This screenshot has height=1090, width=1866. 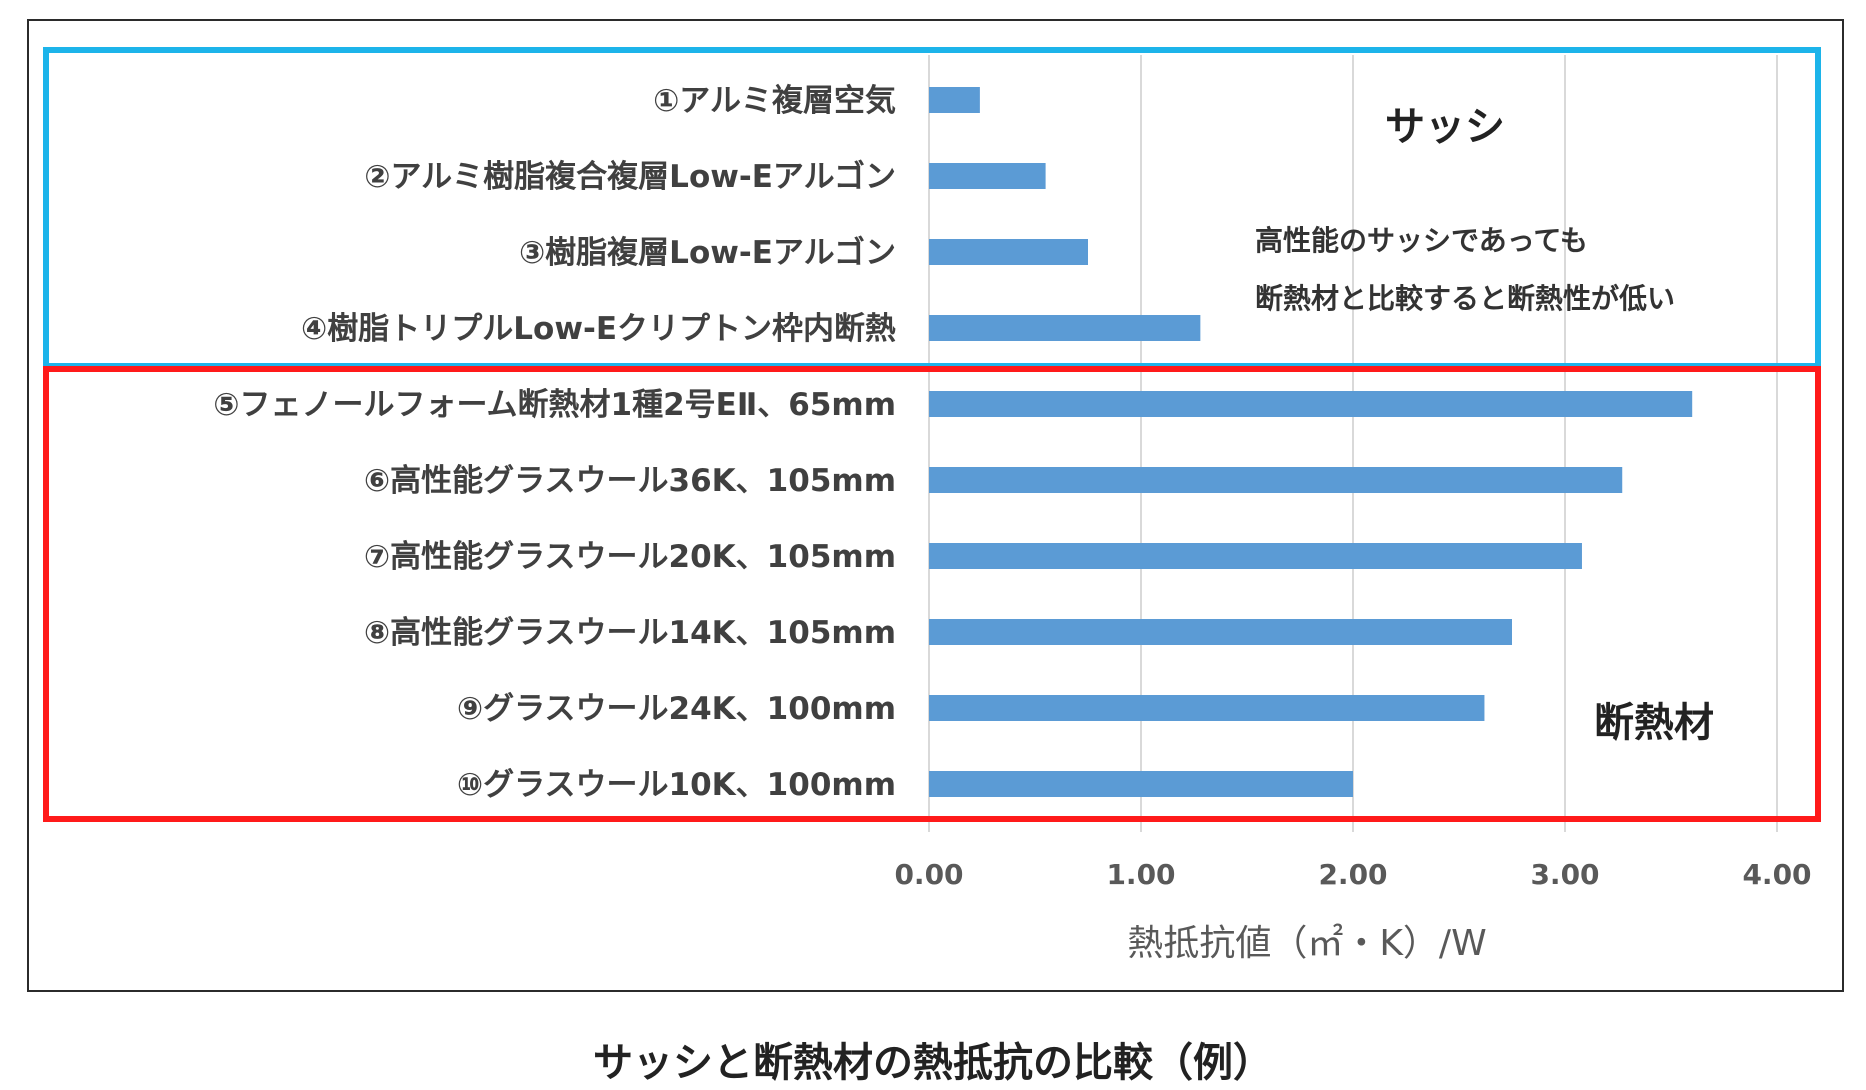 I want to click on category-label: ②アルミ樹脂複合複層Low-Eアルゴン, so click(x=630, y=177).